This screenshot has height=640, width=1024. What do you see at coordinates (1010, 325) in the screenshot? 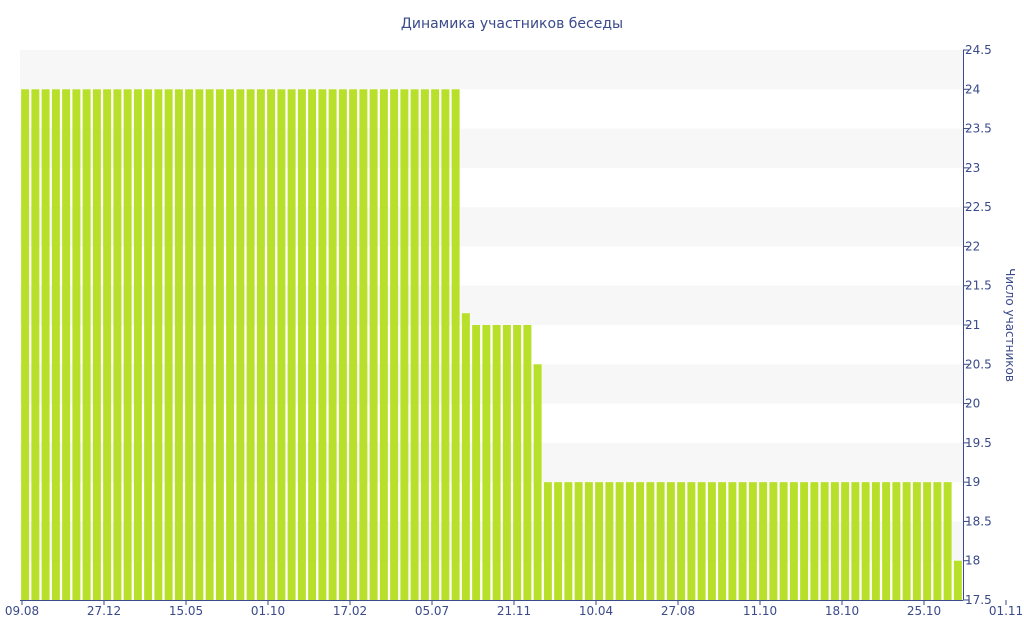
I see `y-axis-label: Число участников` at bounding box center [1010, 325].